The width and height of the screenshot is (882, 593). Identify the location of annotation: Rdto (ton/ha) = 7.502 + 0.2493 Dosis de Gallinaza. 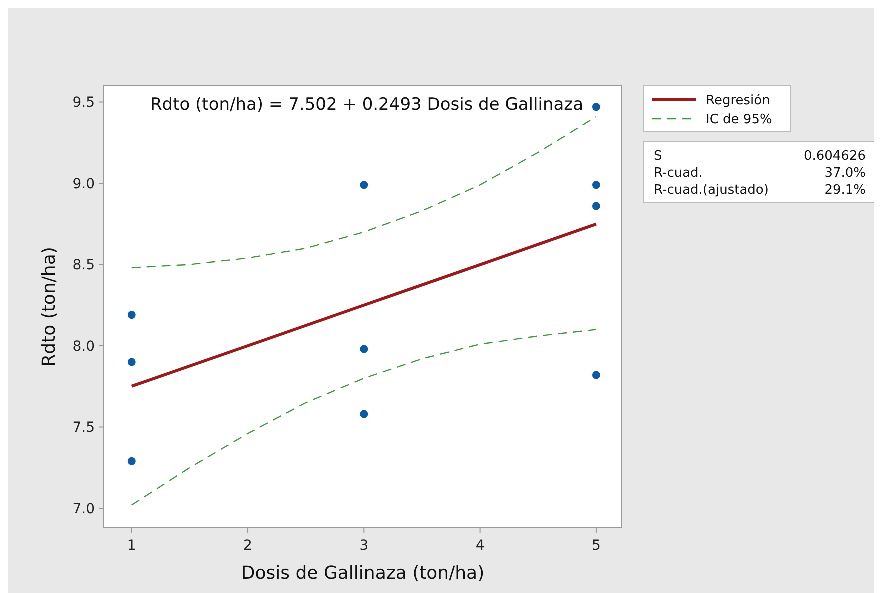
(367, 105).